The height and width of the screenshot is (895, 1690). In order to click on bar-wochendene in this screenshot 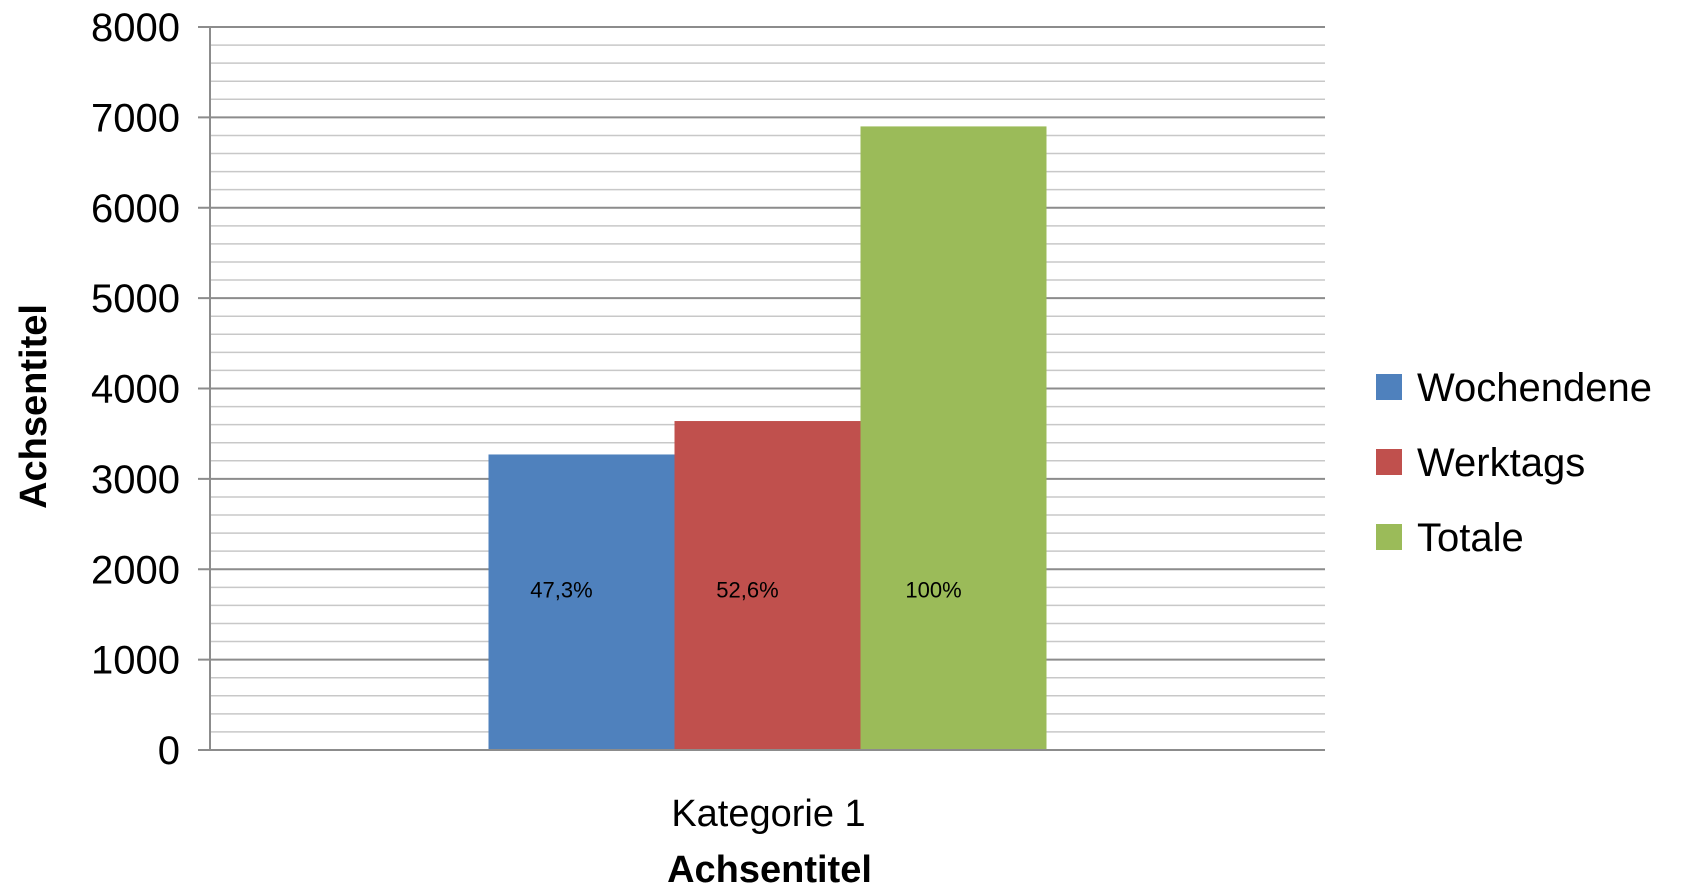, I will do `click(581, 602)`.